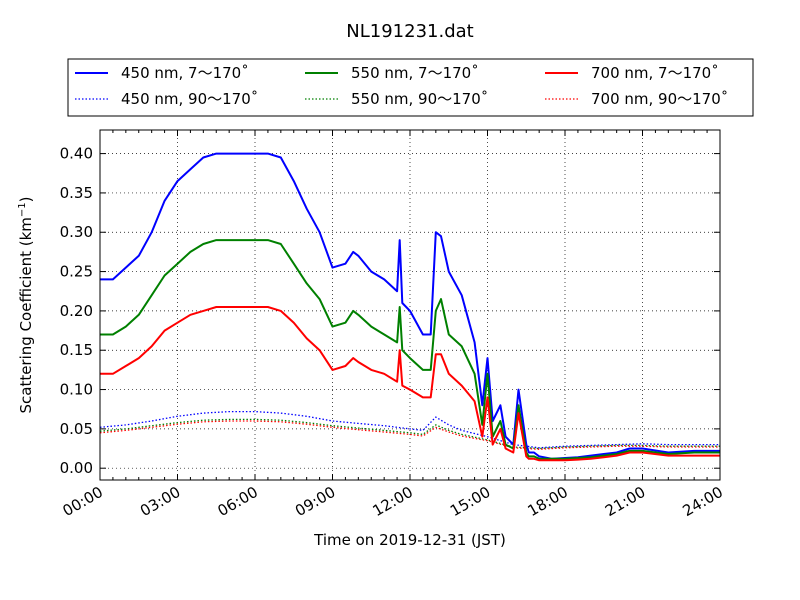 This screenshot has height=600, width=800. Describe the element at coordinates (76, 350) in the screenshot. I see `y-tick-label: 0.15` at that location.